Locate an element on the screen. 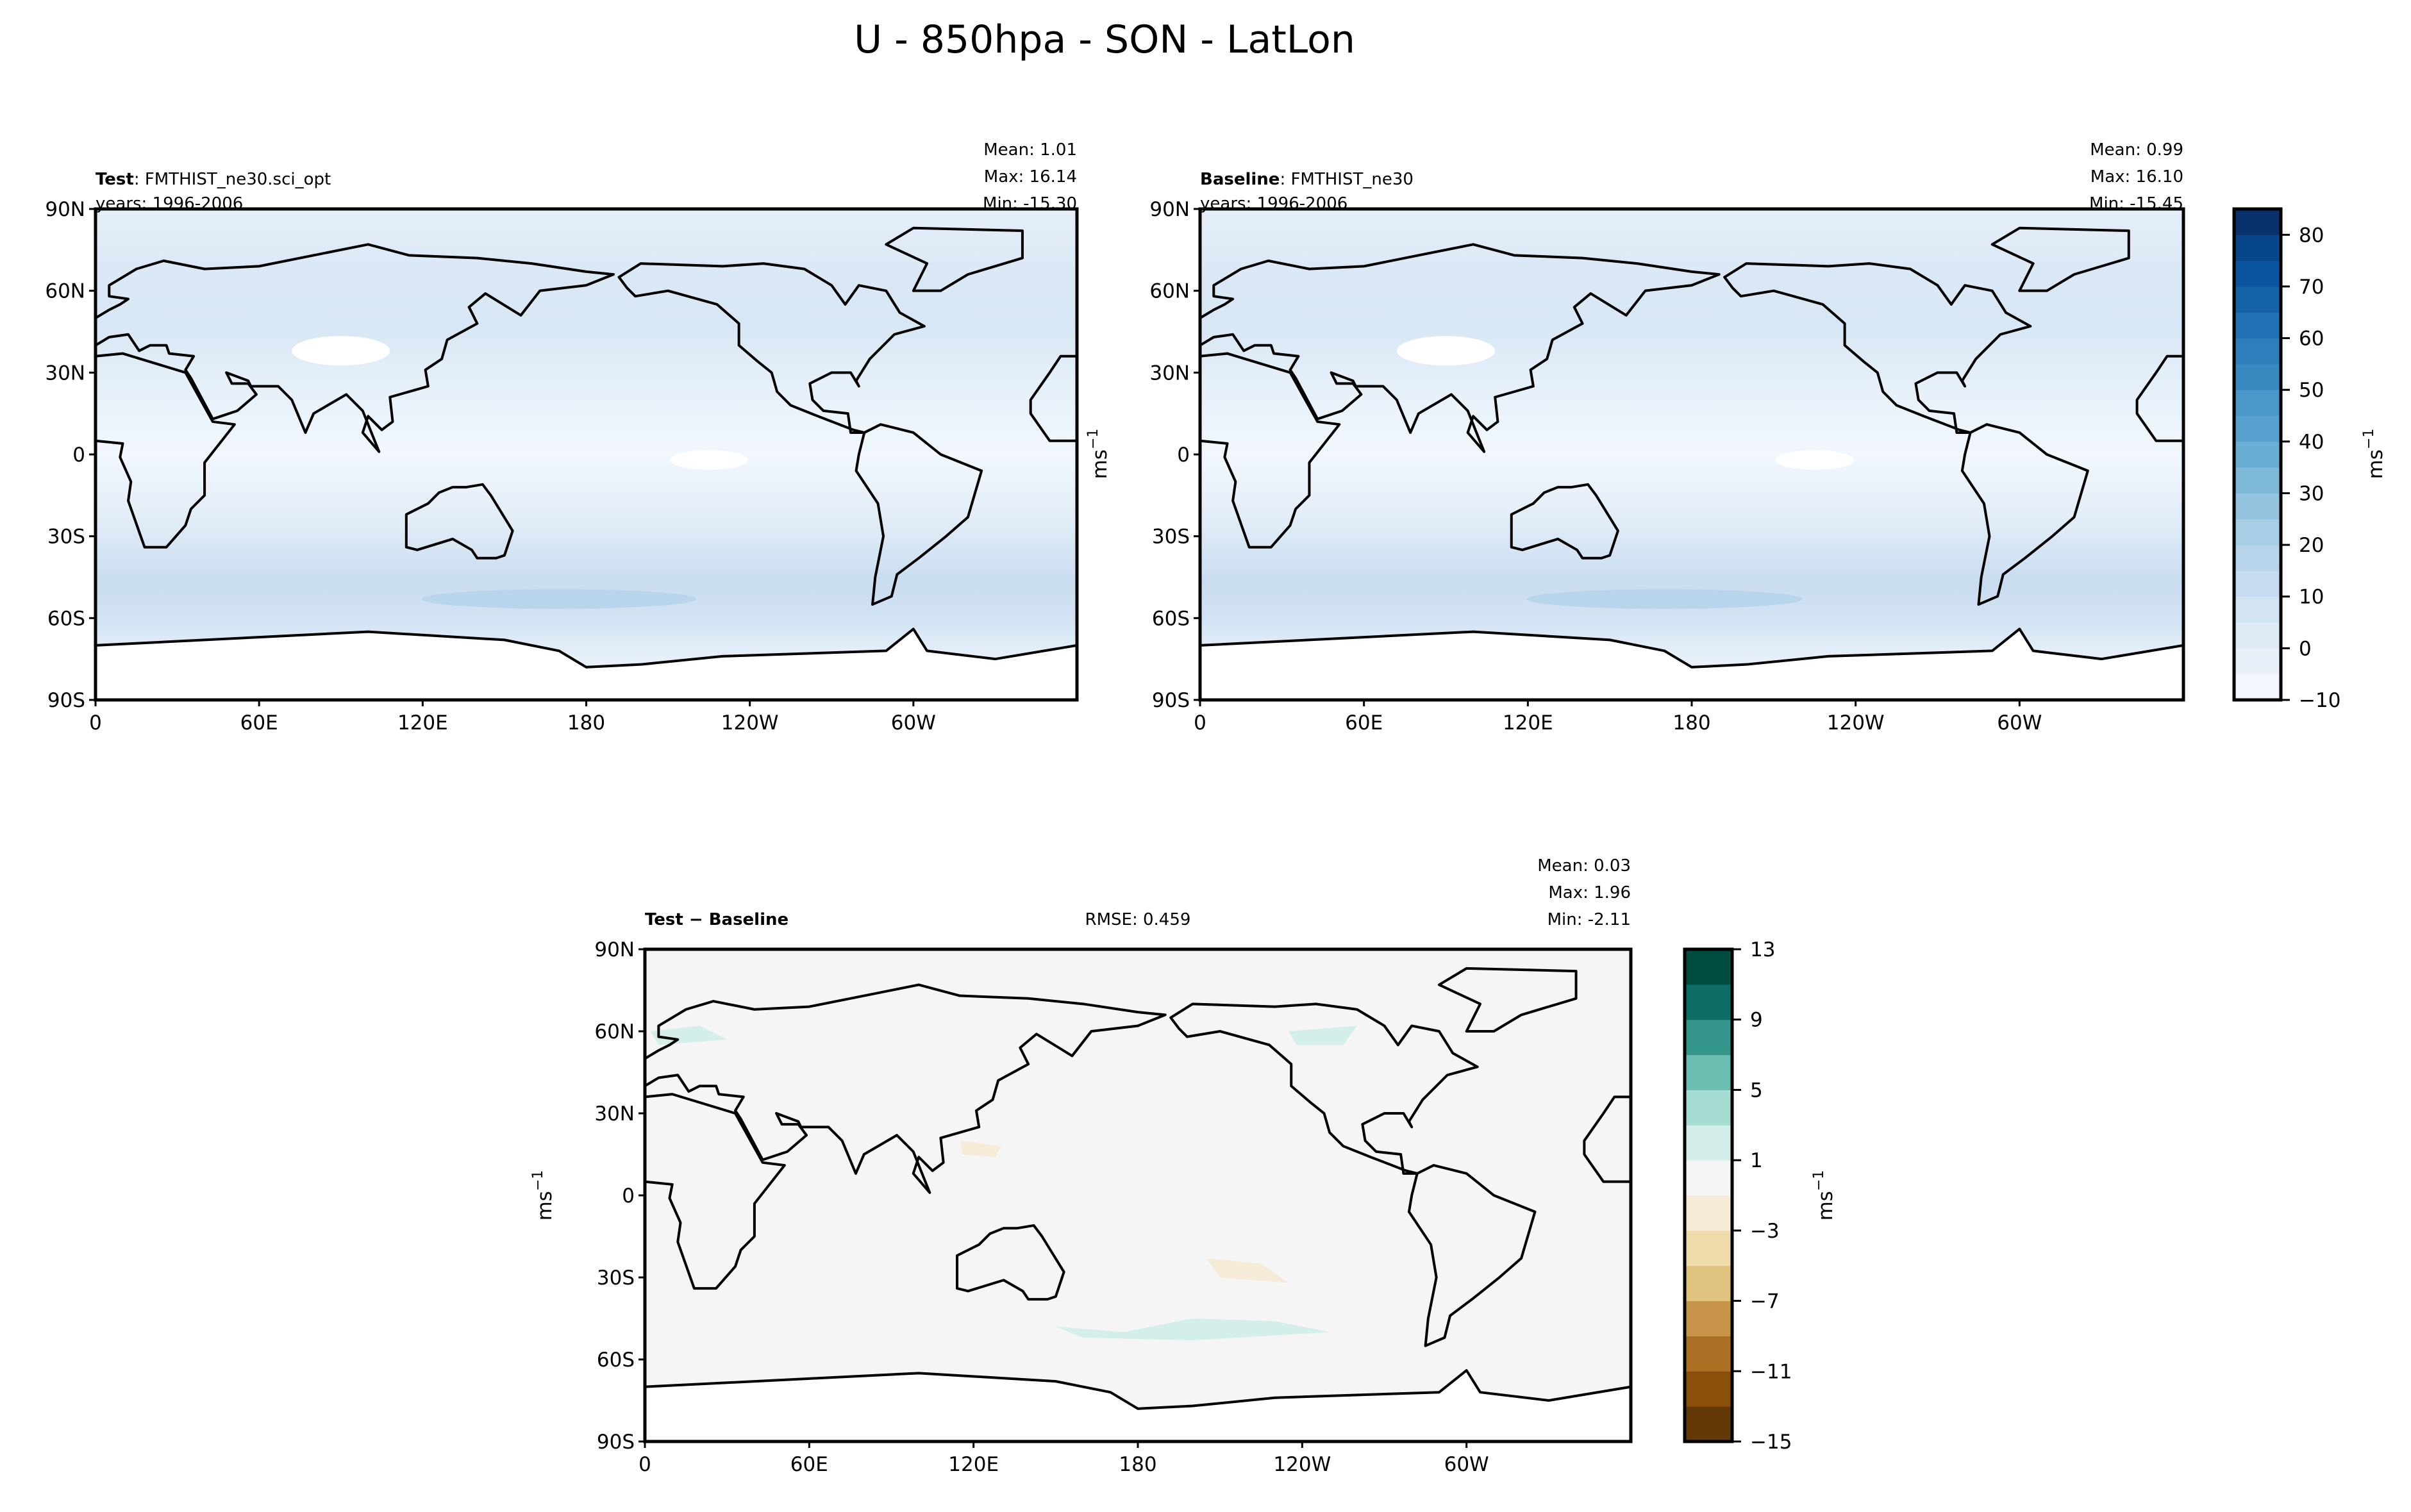  colorbar-tick-label: −15 is located at coordinates (1771, 1442).